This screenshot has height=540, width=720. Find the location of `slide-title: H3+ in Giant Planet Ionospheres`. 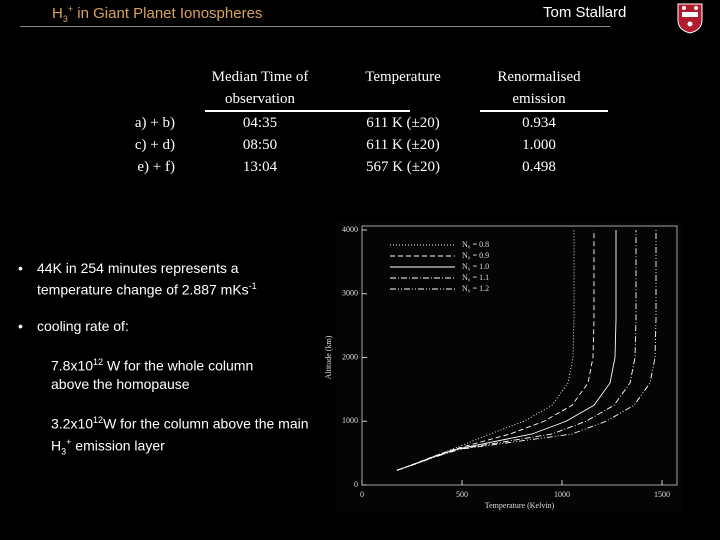

slide-title: H3+ in Giant Planet Ionospheres is located at coordinates (157, 14).